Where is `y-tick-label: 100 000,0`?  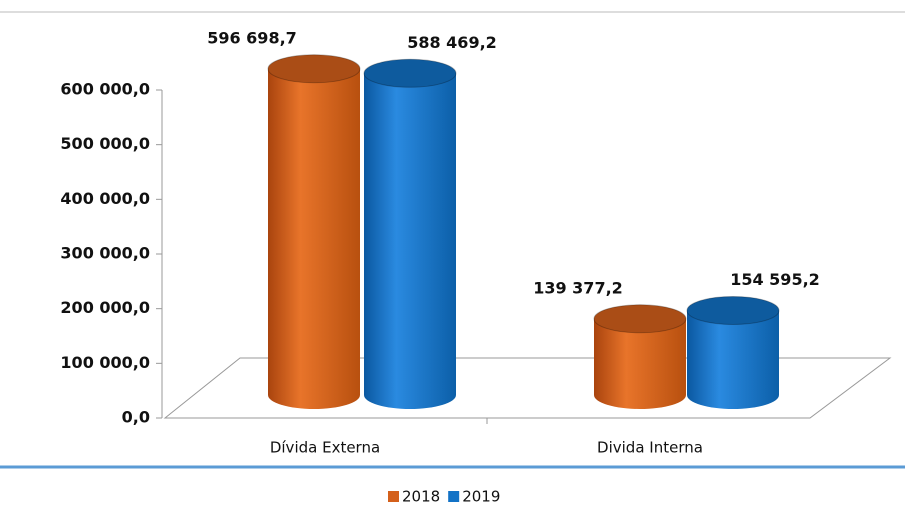
y-tick-label: 100 000,0 is located at coordinates (105, 362).